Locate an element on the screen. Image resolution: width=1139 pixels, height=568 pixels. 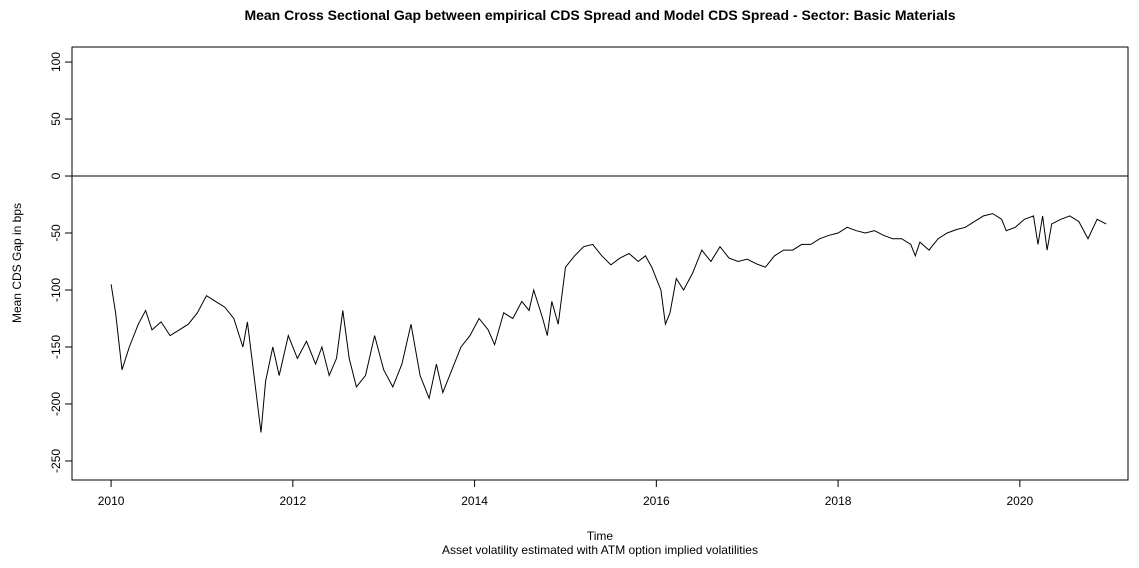
y-axis-label: Mean CDS Gap in bps is located at coordinates (17, 263).